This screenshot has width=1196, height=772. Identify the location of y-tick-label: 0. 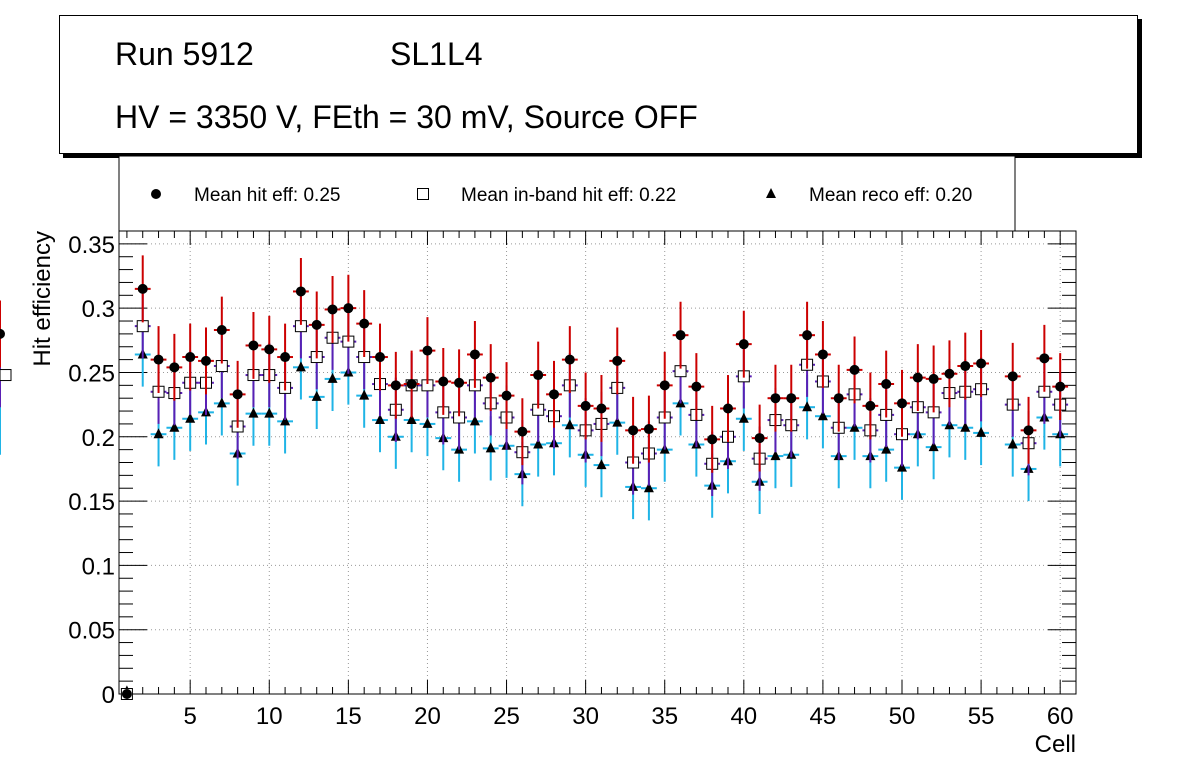
(108, 695).